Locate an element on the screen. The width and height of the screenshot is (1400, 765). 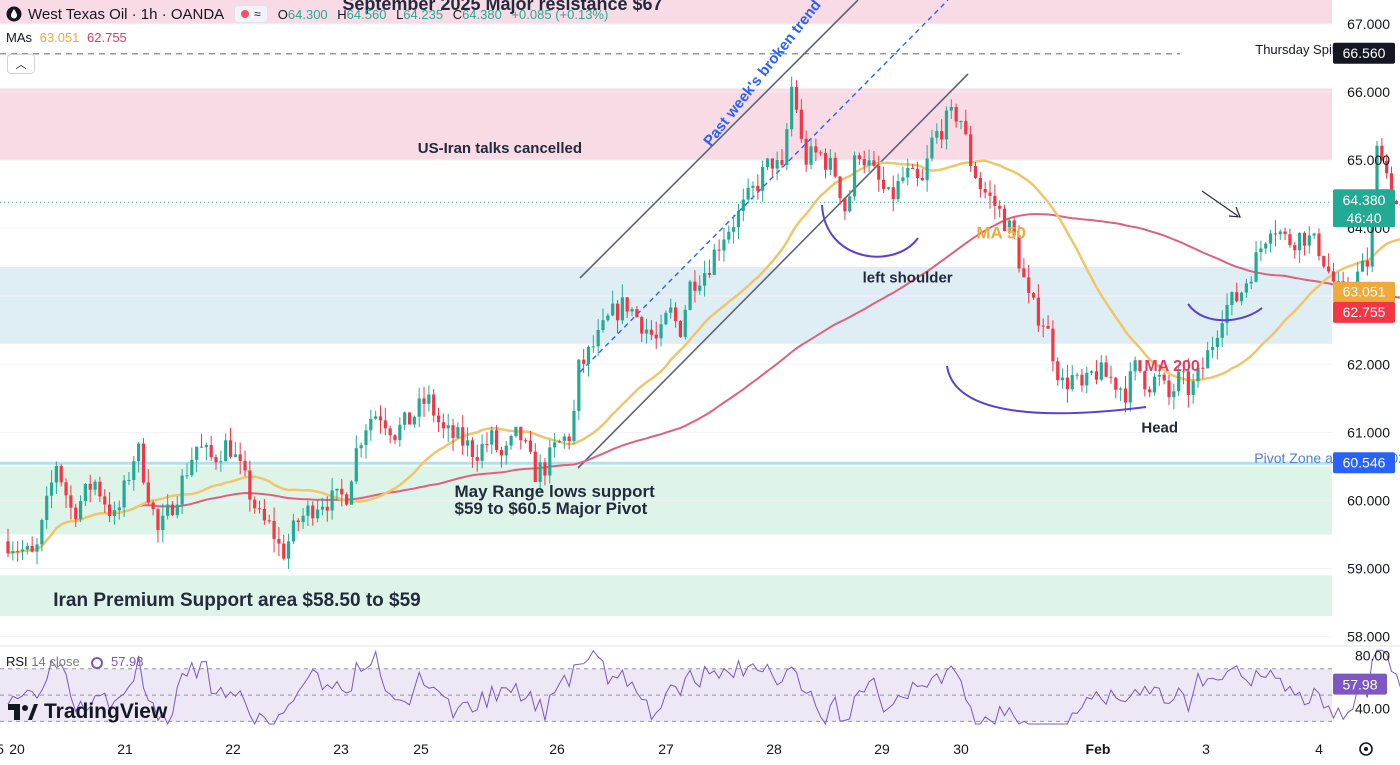
rsi-legend: RSI 14 close 57.98 is located at coordinates (75, 661).